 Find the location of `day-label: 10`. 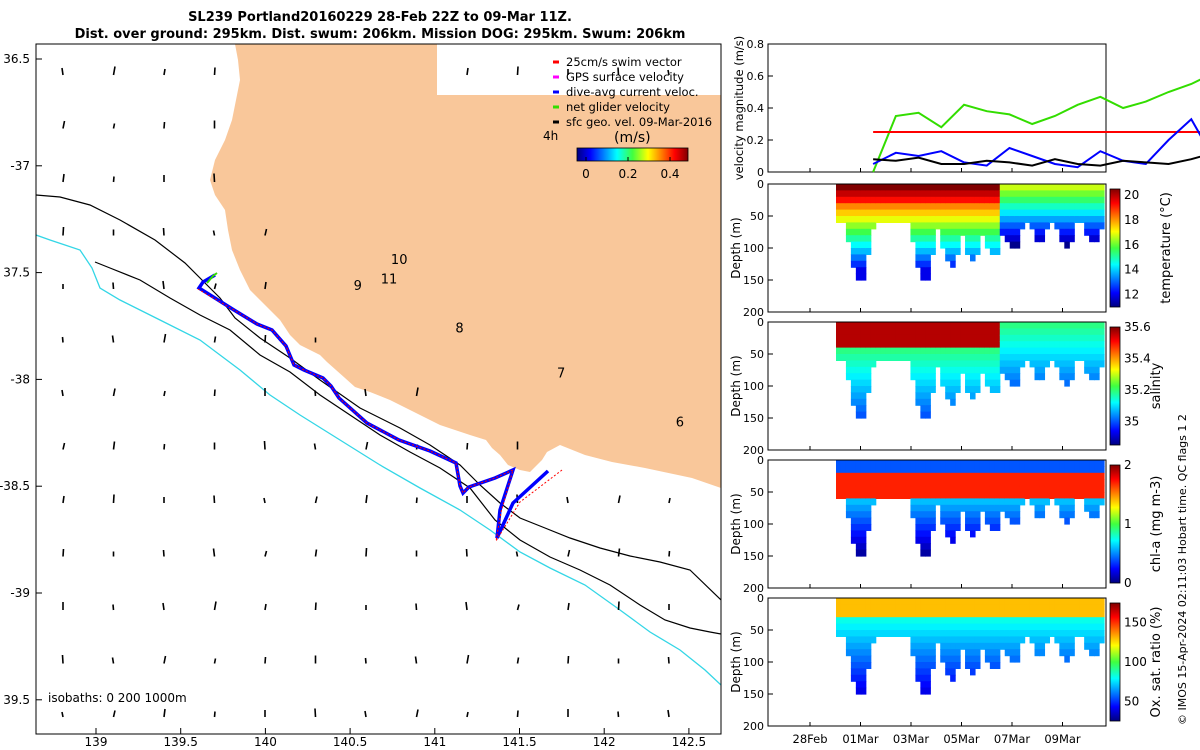

day-label: 10 is located at coordinates (399, 260).